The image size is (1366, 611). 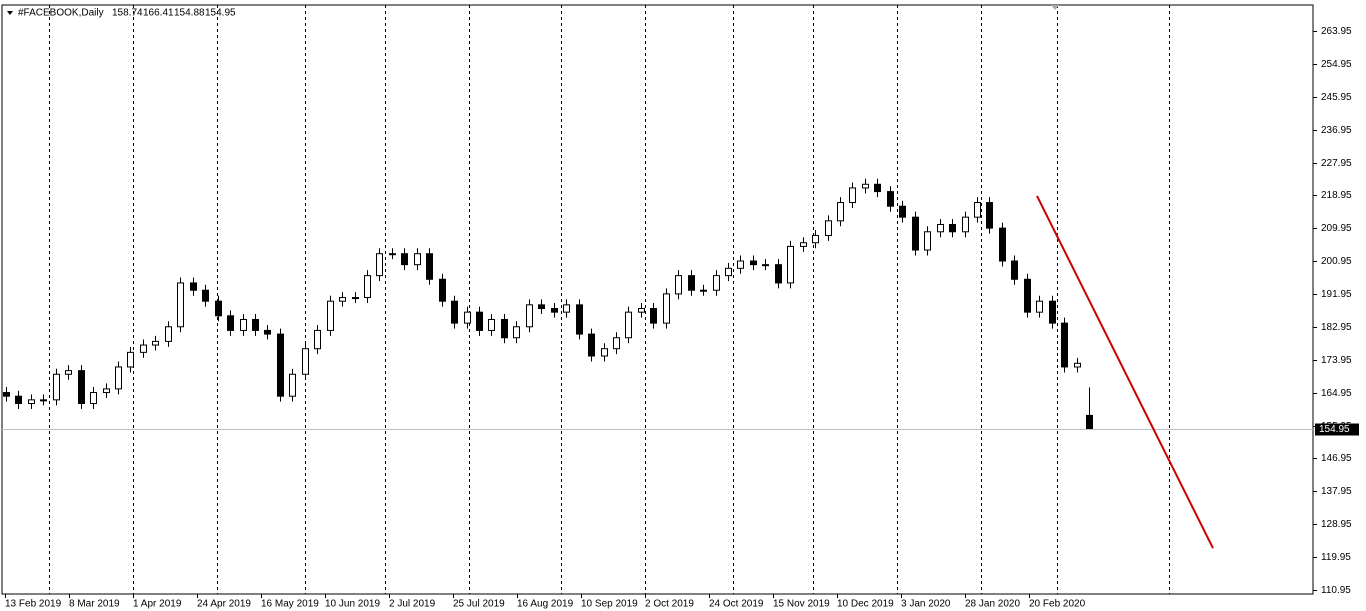 I want to click on current-price-label: 154.95, so click(x=1334, y=429).